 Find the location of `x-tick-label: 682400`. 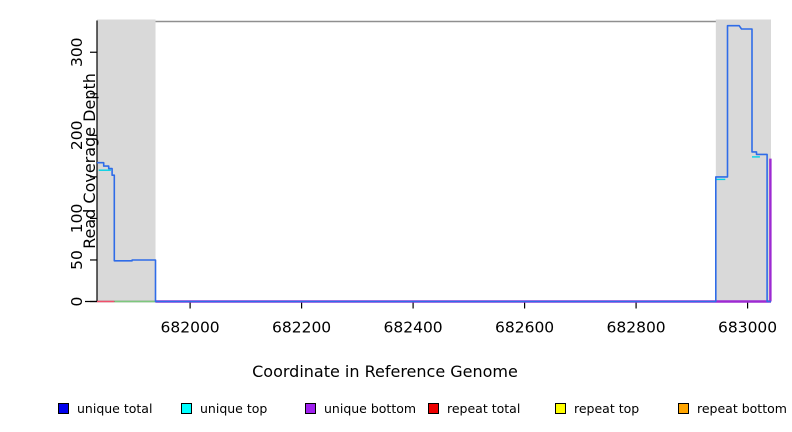

x-tick-label: 682400 is located at coordinates (413, 328).